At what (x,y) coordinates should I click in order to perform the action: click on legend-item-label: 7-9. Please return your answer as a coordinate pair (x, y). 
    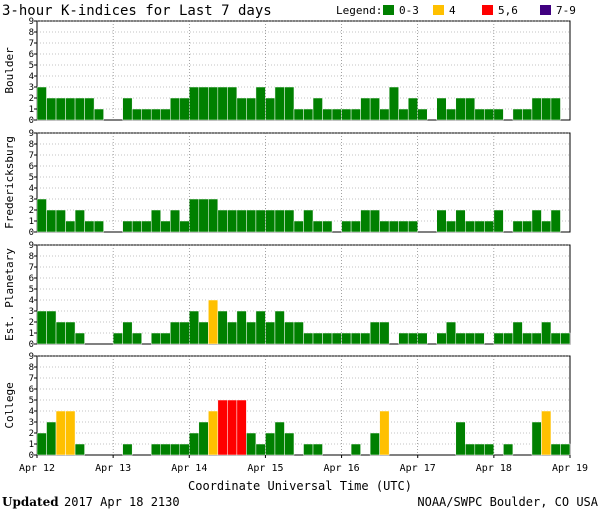
    Looking at the image, I should click on (566, 10).